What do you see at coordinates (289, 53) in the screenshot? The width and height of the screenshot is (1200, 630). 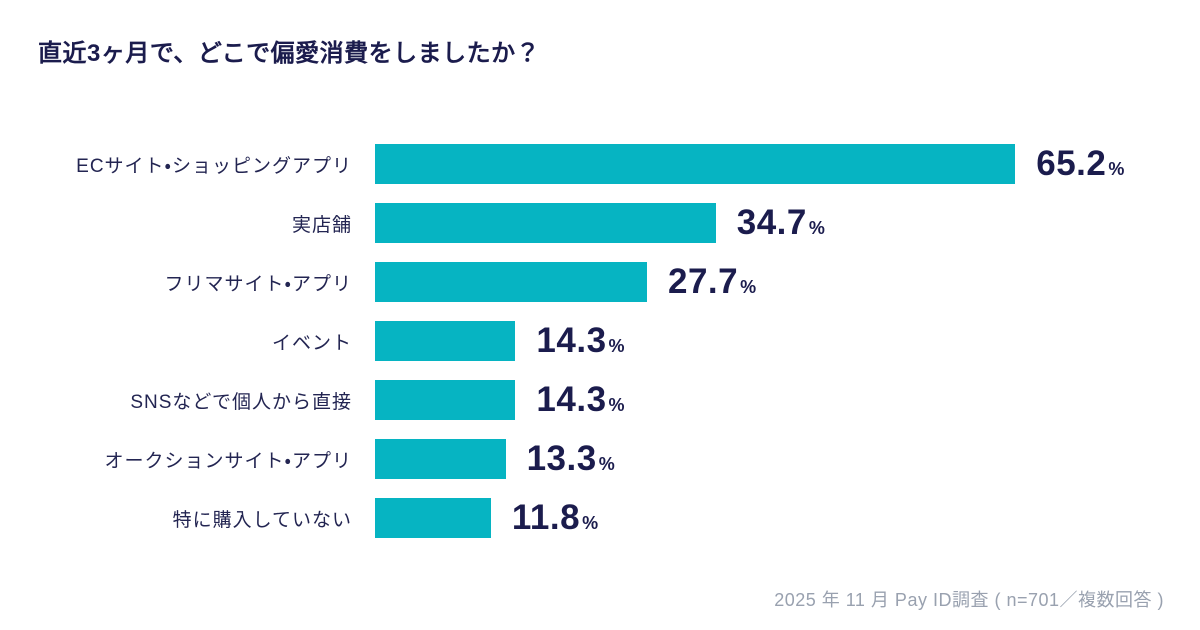 I see `chart-title: 直近3ヶ月で、どこで偏愛消費をしましたか？` at bounding box center [289, 53].